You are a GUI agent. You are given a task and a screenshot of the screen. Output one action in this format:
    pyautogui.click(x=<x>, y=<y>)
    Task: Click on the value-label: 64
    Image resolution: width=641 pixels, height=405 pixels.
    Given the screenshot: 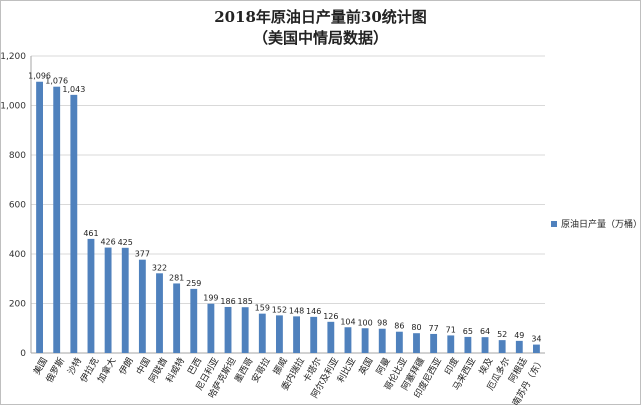 What is the action you would take?
    pyautogui.click(x=485, y=331)
    